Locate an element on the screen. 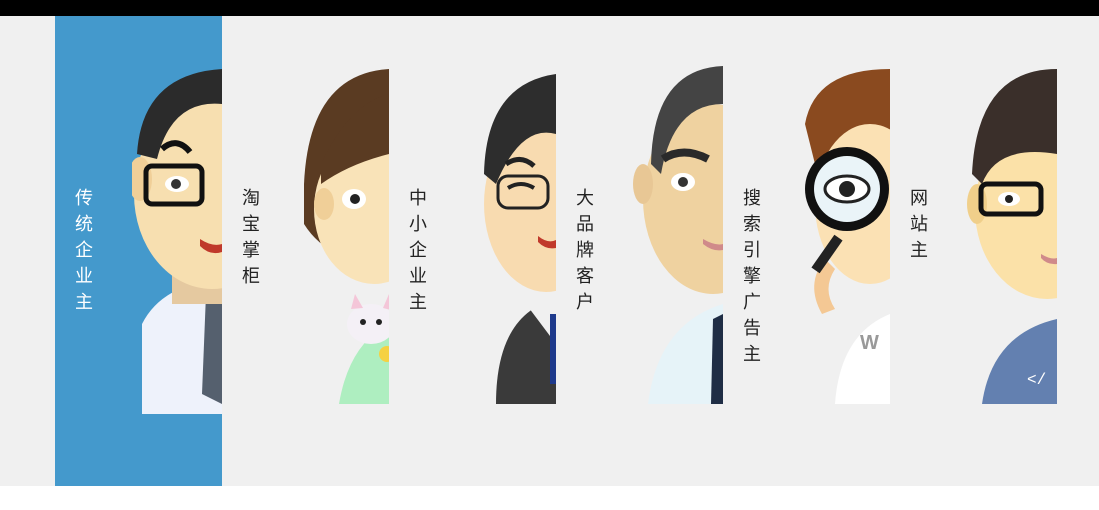 The image size is (1099, 510). panel-taobao-shop-owner: 淘宝掌柜 is located at coordinates (305, 251).